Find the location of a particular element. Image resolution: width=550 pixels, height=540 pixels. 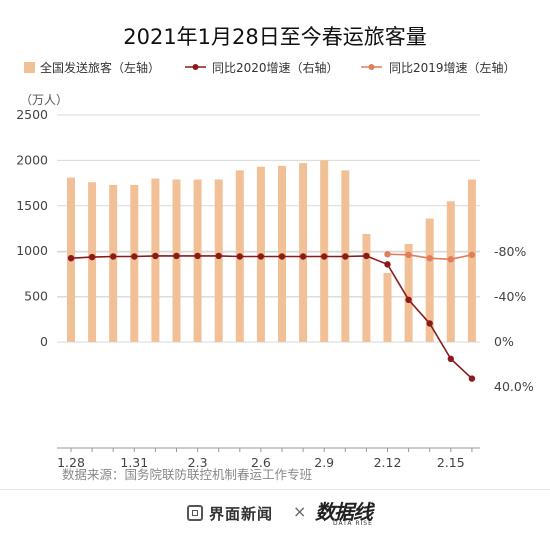

datarise-logo-subtext: DATA RISE is located at coordinates (353, 523).